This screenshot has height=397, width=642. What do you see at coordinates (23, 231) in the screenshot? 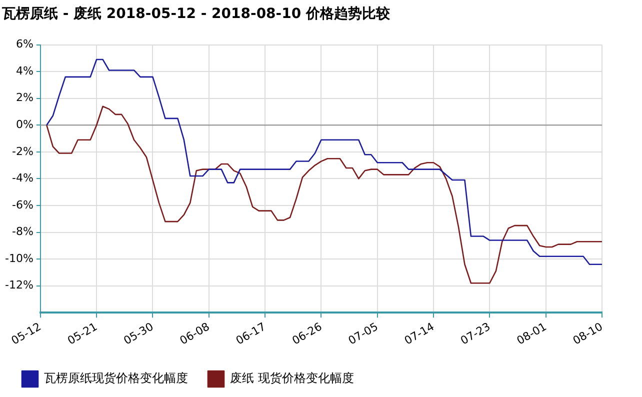
I see `y-tick-label: -8%` at bounding box center [23, 231].